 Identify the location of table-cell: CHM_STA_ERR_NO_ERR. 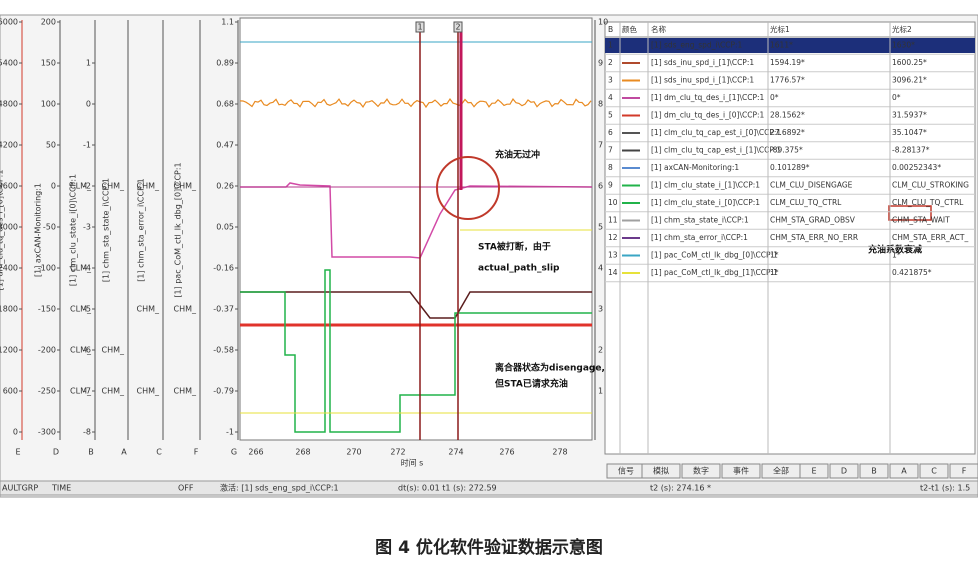
(814, 237).